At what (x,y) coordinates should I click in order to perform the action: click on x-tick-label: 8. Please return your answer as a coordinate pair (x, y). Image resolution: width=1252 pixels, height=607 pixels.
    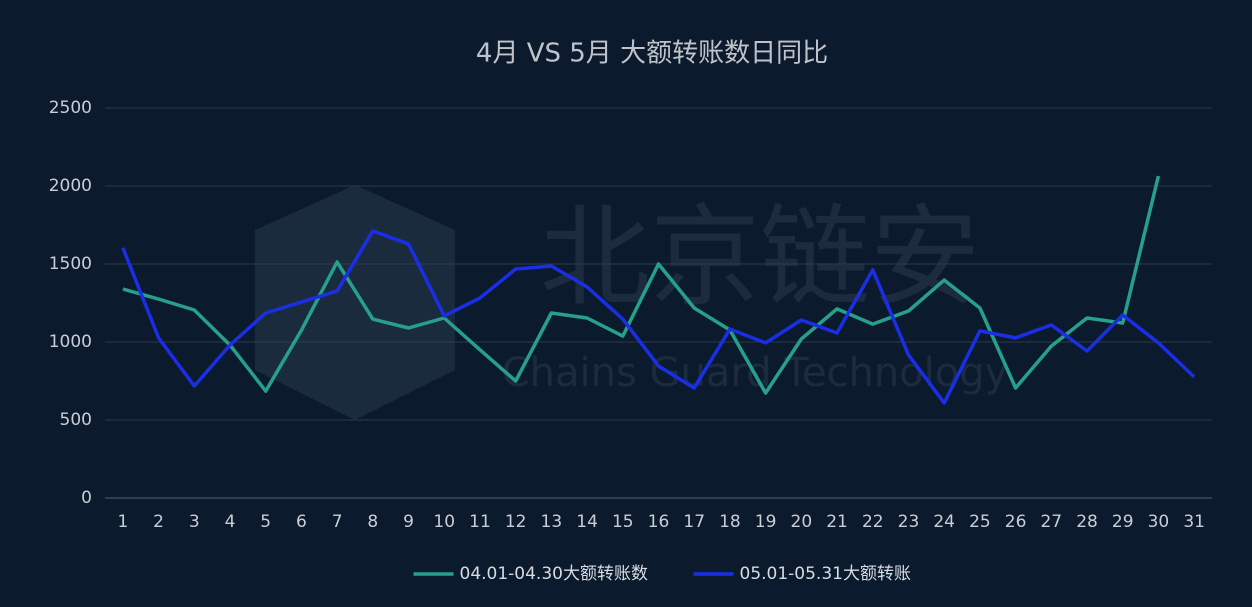
    Looking at the image, I should click on (372, 522).